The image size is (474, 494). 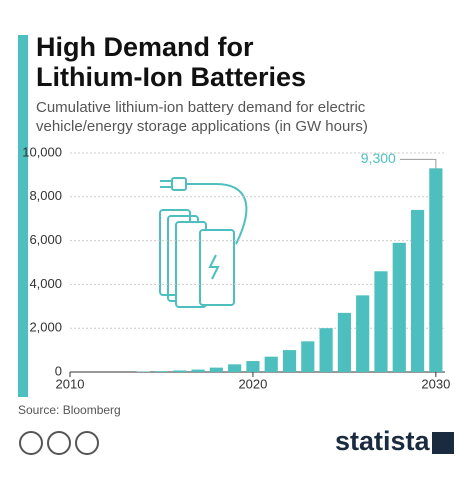 I want to click on chart-title: High Demand for, so click(x=145, y=47).